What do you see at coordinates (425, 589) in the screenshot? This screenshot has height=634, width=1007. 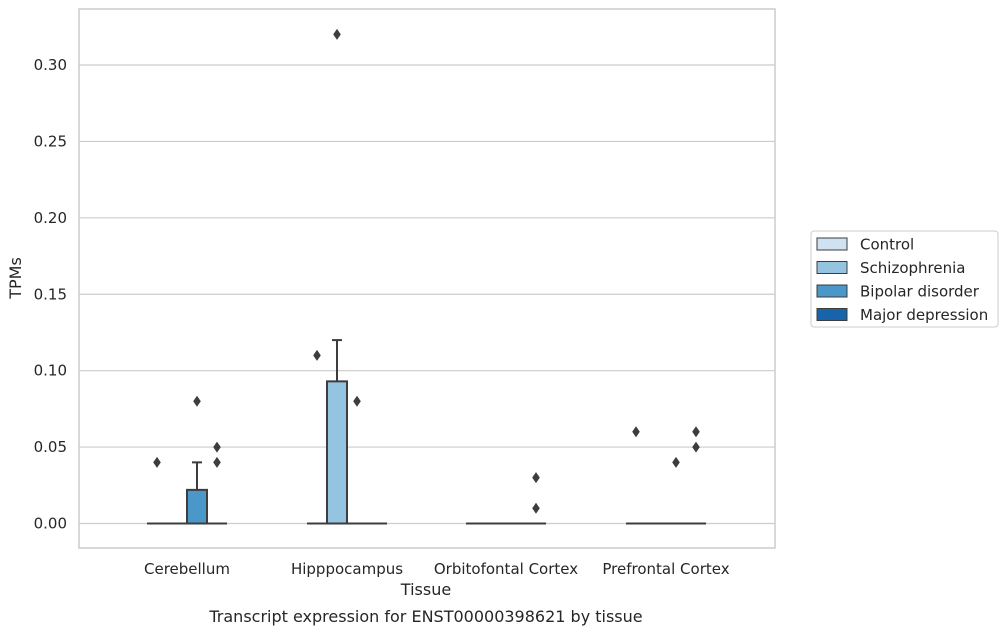 I see `x-axis-label: Tissue` at bounding box center [425, 589].